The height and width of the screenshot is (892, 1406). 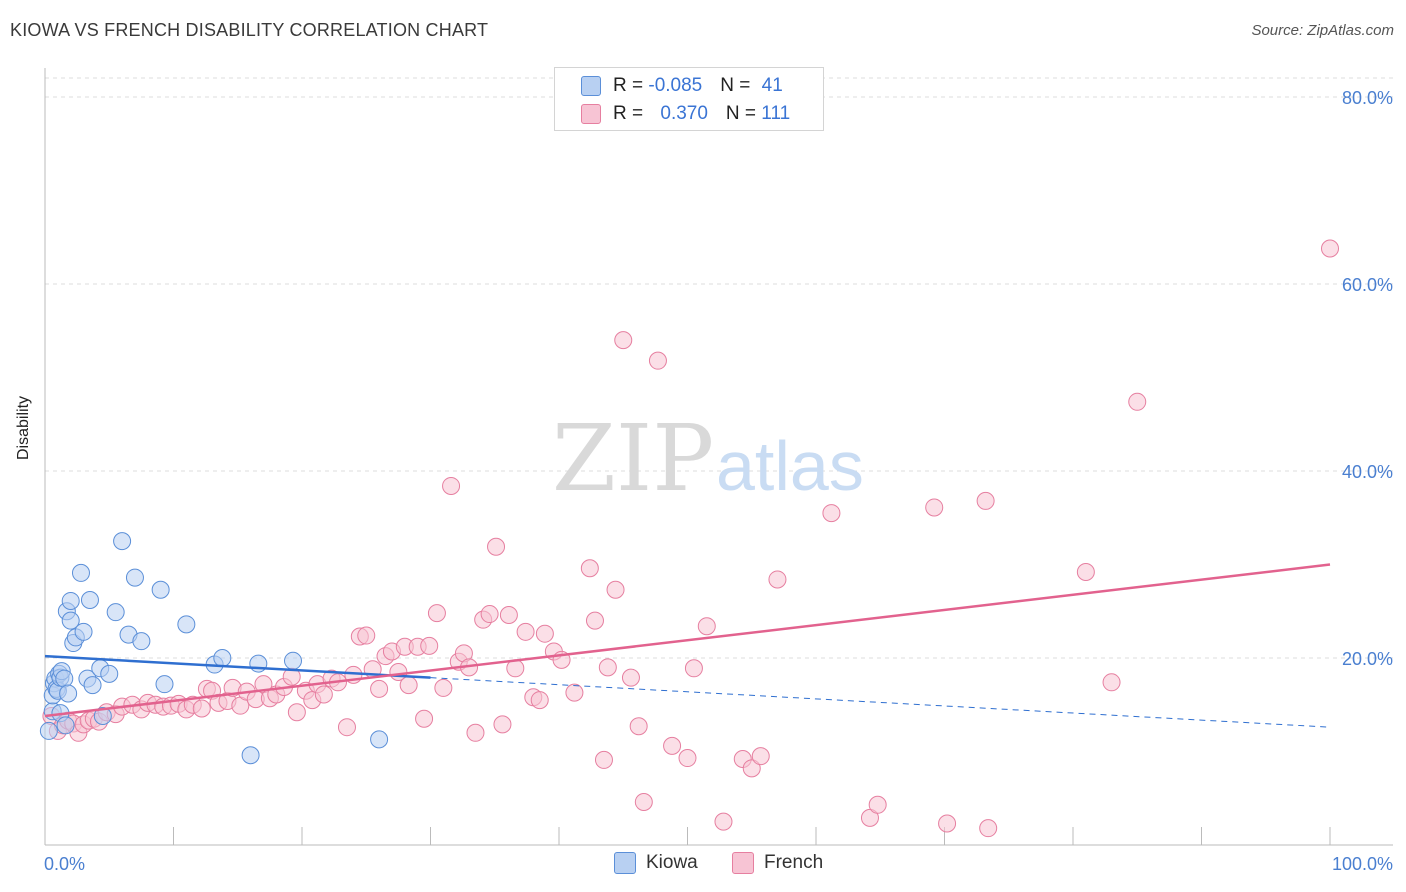 I want to click on kiowa-r-label: R =, so click(x=631, y=85).